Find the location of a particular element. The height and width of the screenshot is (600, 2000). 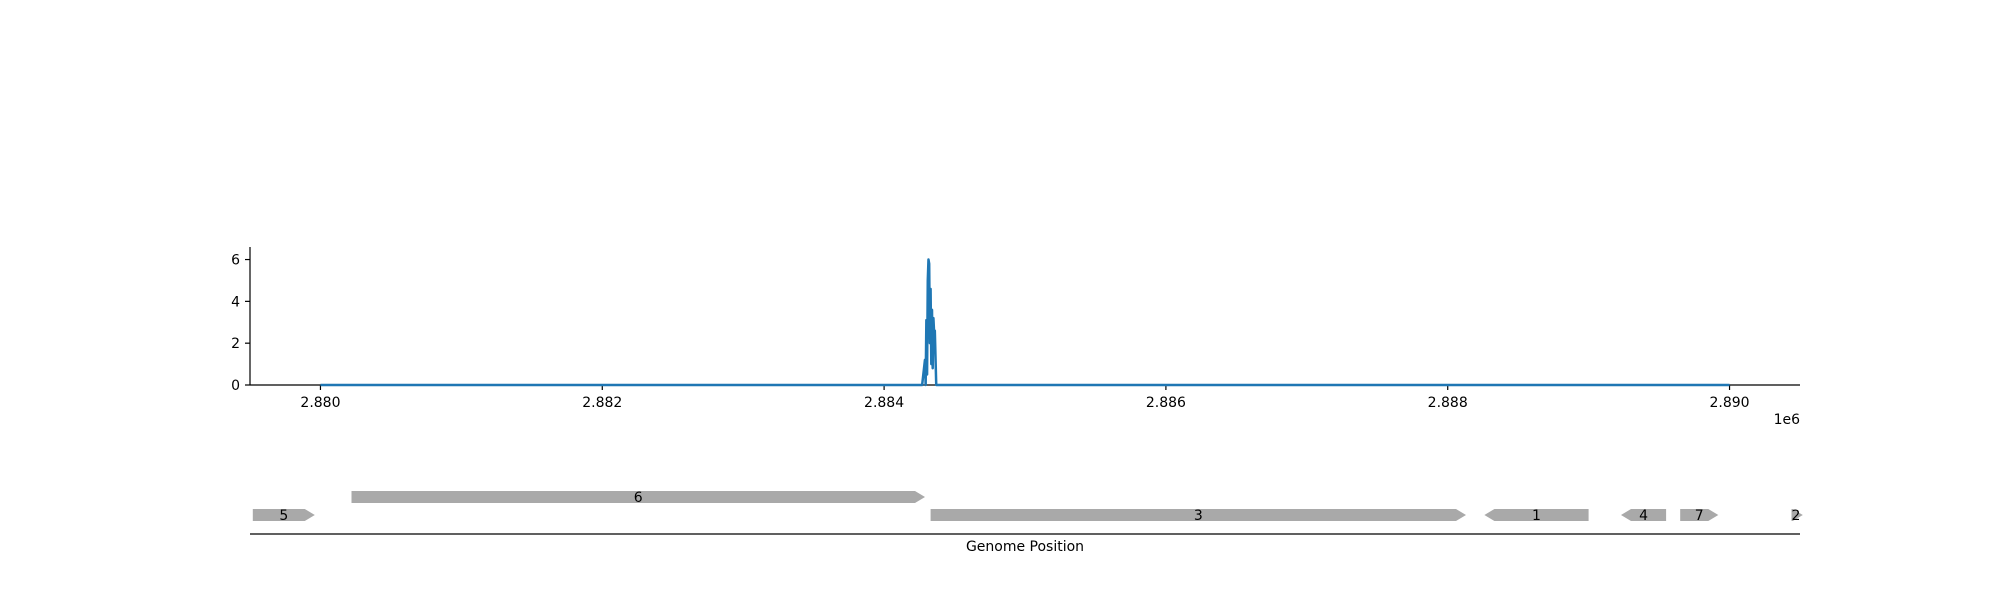

x-tick-label: 2.880 is located at coordinates (320, 403).